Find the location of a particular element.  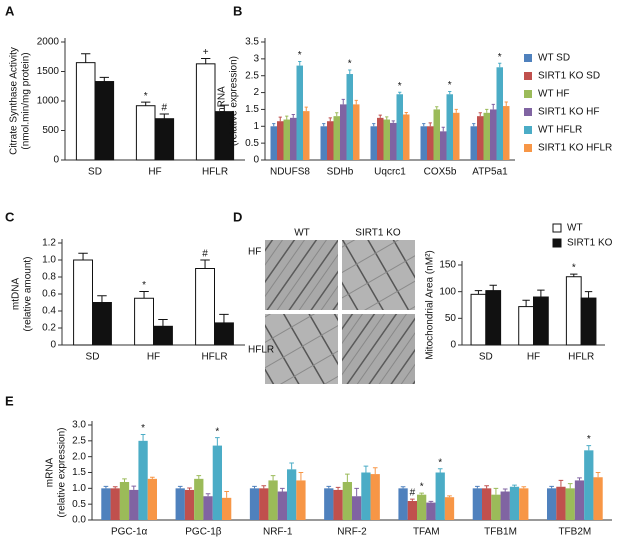

y-axis-label: mRNA is located at coordinates (50, 472).